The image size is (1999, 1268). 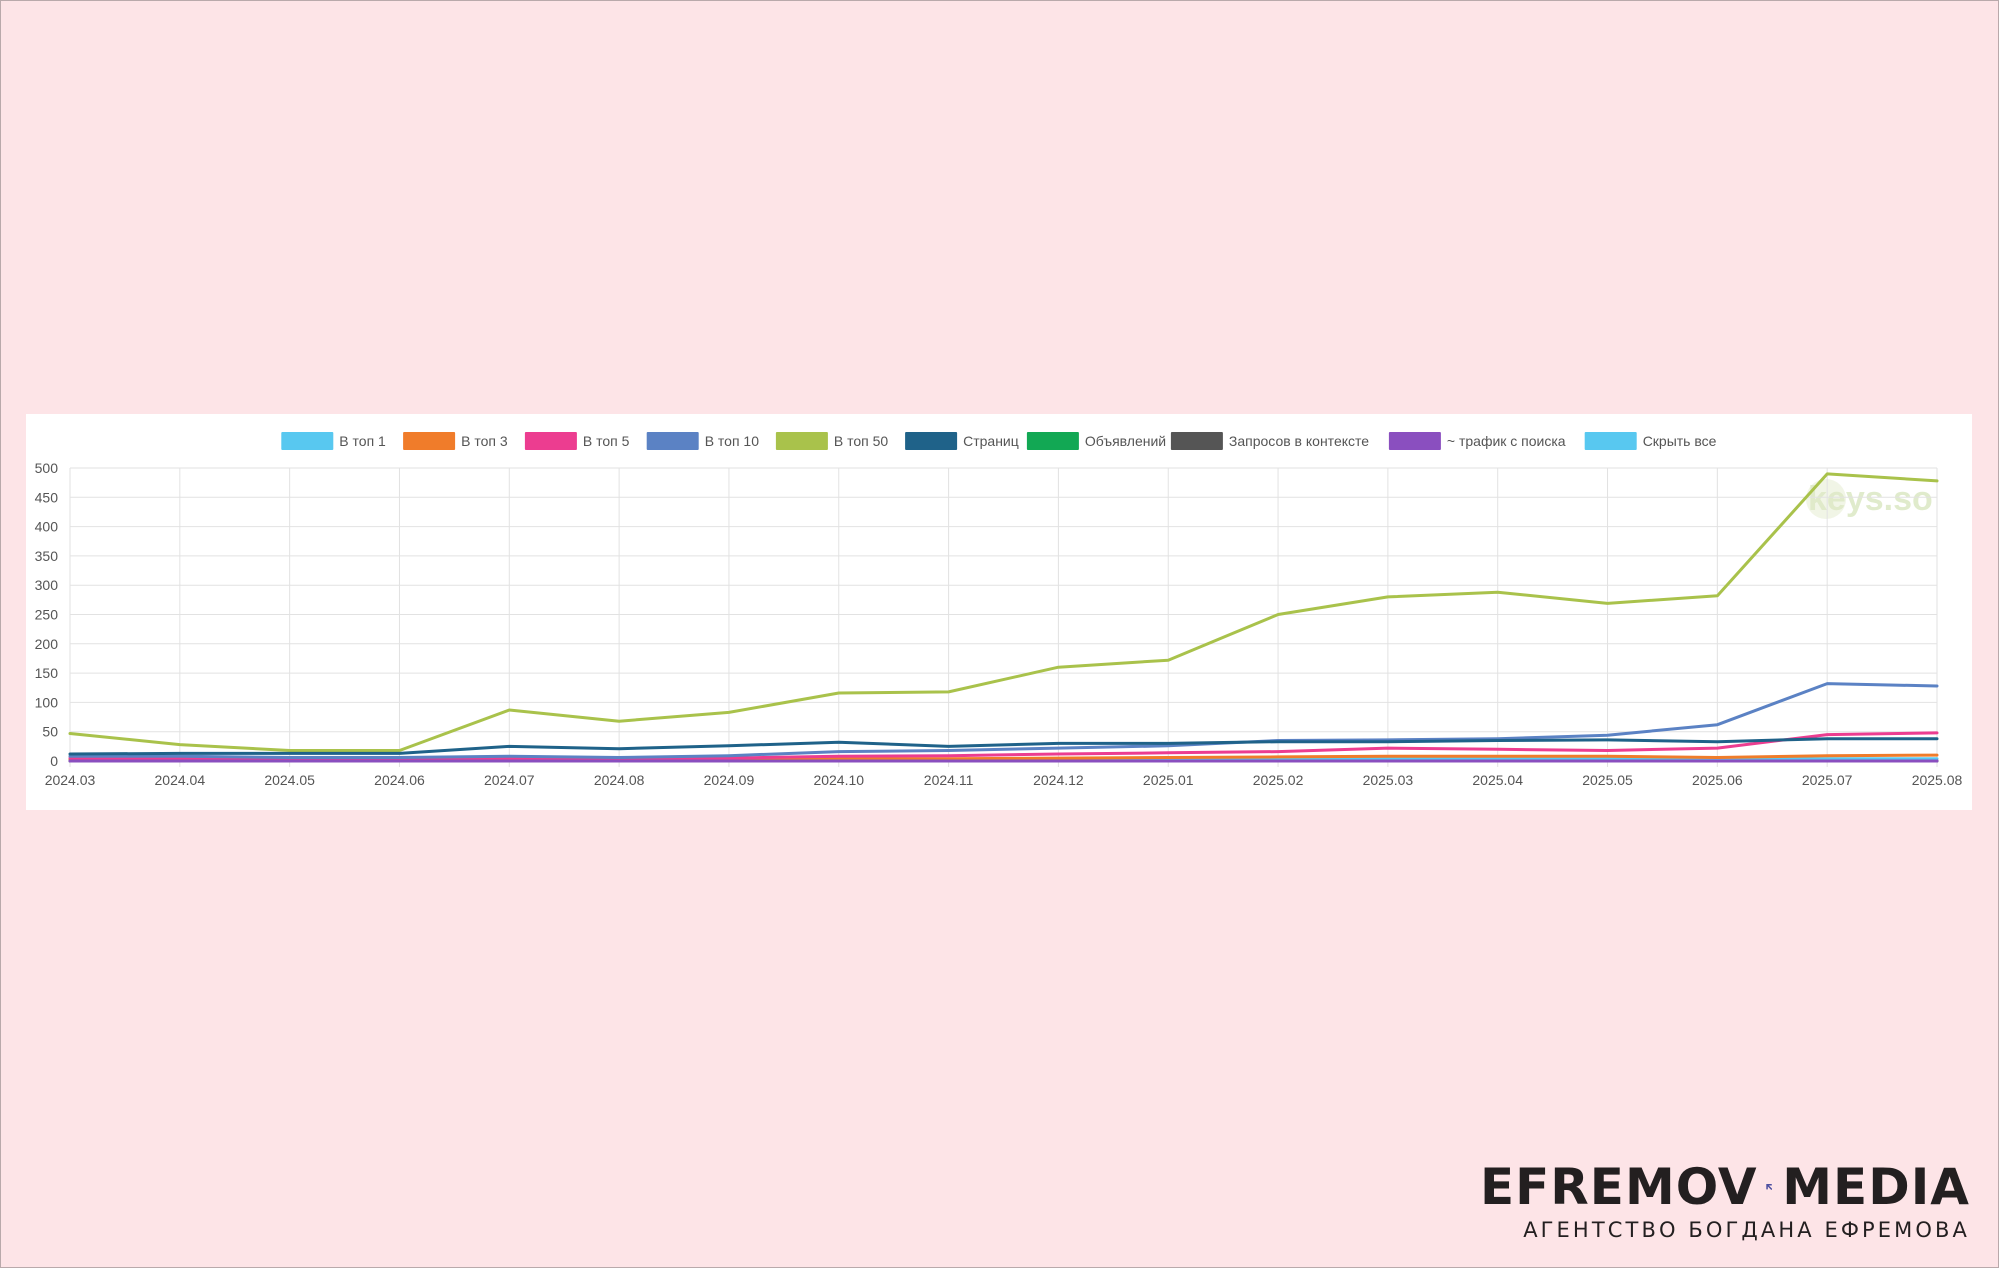 What do you see at coordinates (509, 780) in the screenshot?
I see `x-tick-label: 2024.07` at bounding box center [509, 780].